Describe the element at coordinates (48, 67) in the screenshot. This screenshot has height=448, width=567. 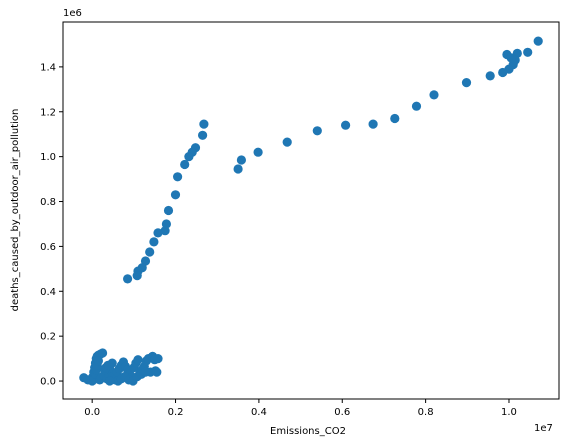
I see `y-tick-label: 1.4` at that location.